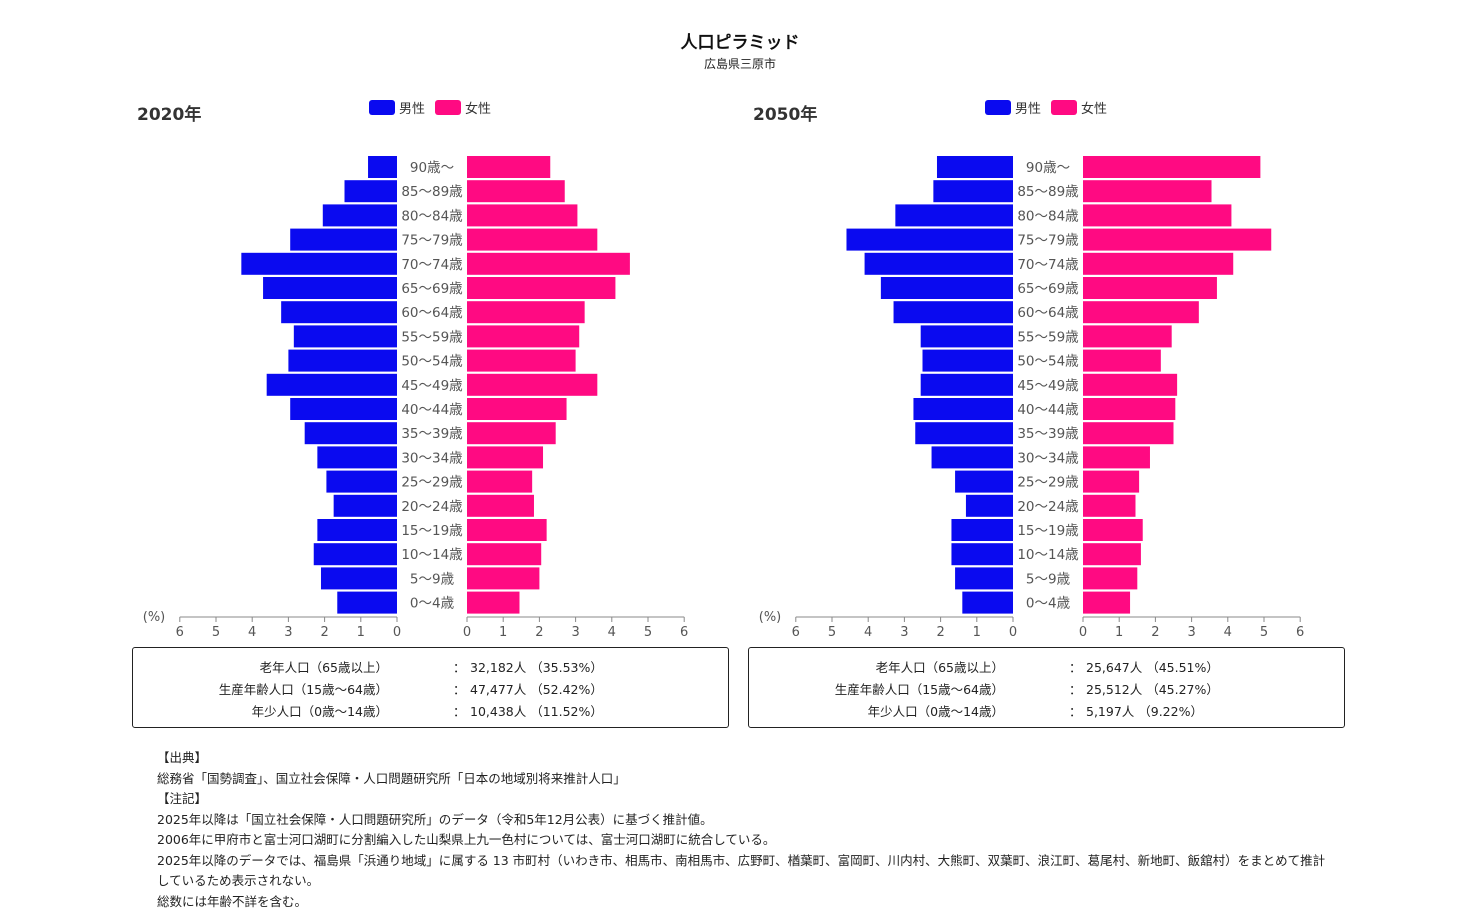 The height and width of the screenshot is (912, 1480). What do you see at coordinates (432, 555) in the screenshot?
I see `age-label: 10〜14歳` at bounding box center [432, 555].